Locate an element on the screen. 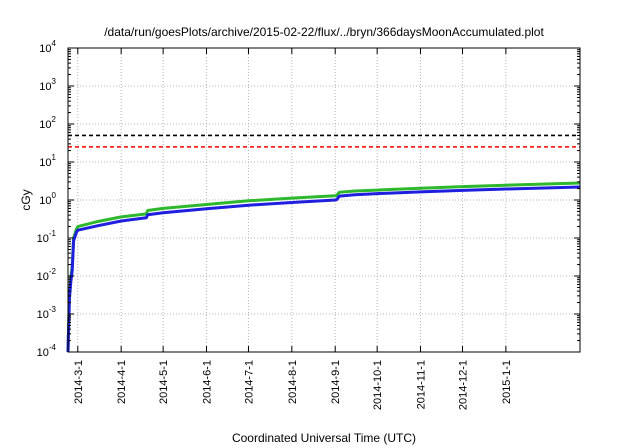 This screenshot has height=448, width=640. x-tick-label: 2014-11-1 is located at coordinates (422, 384).